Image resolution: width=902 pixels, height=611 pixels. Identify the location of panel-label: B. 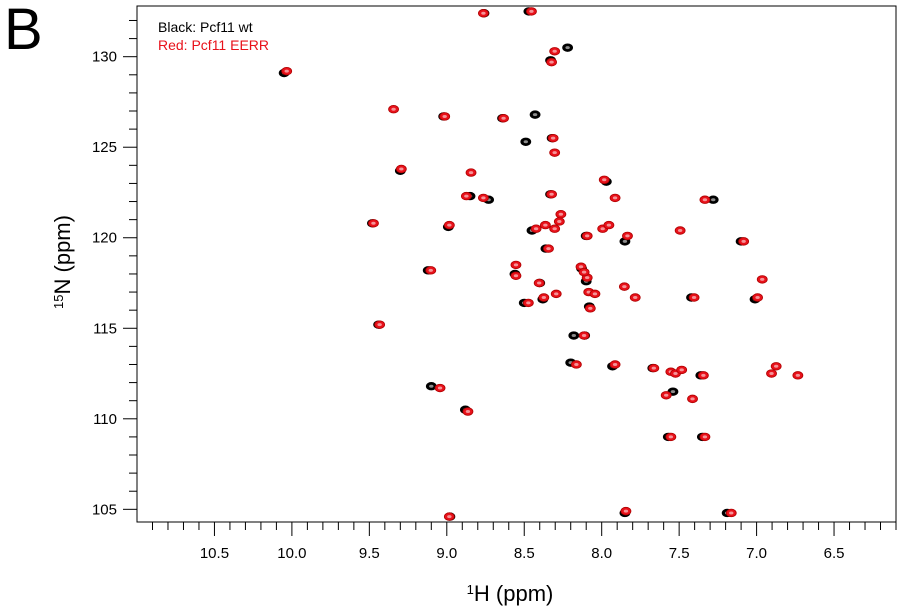
(23, 31).